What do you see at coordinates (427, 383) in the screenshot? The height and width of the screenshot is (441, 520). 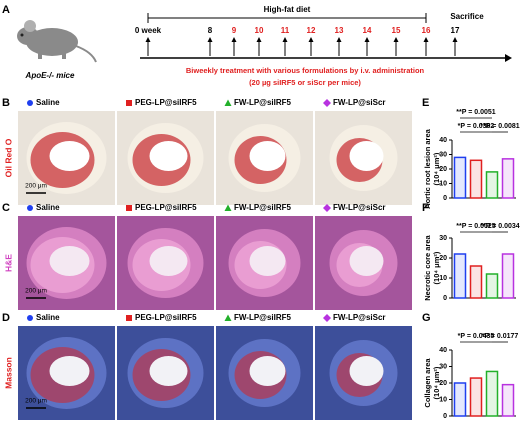 I see `y-axis-label: Collagen area` at bounding box center [427, 383].